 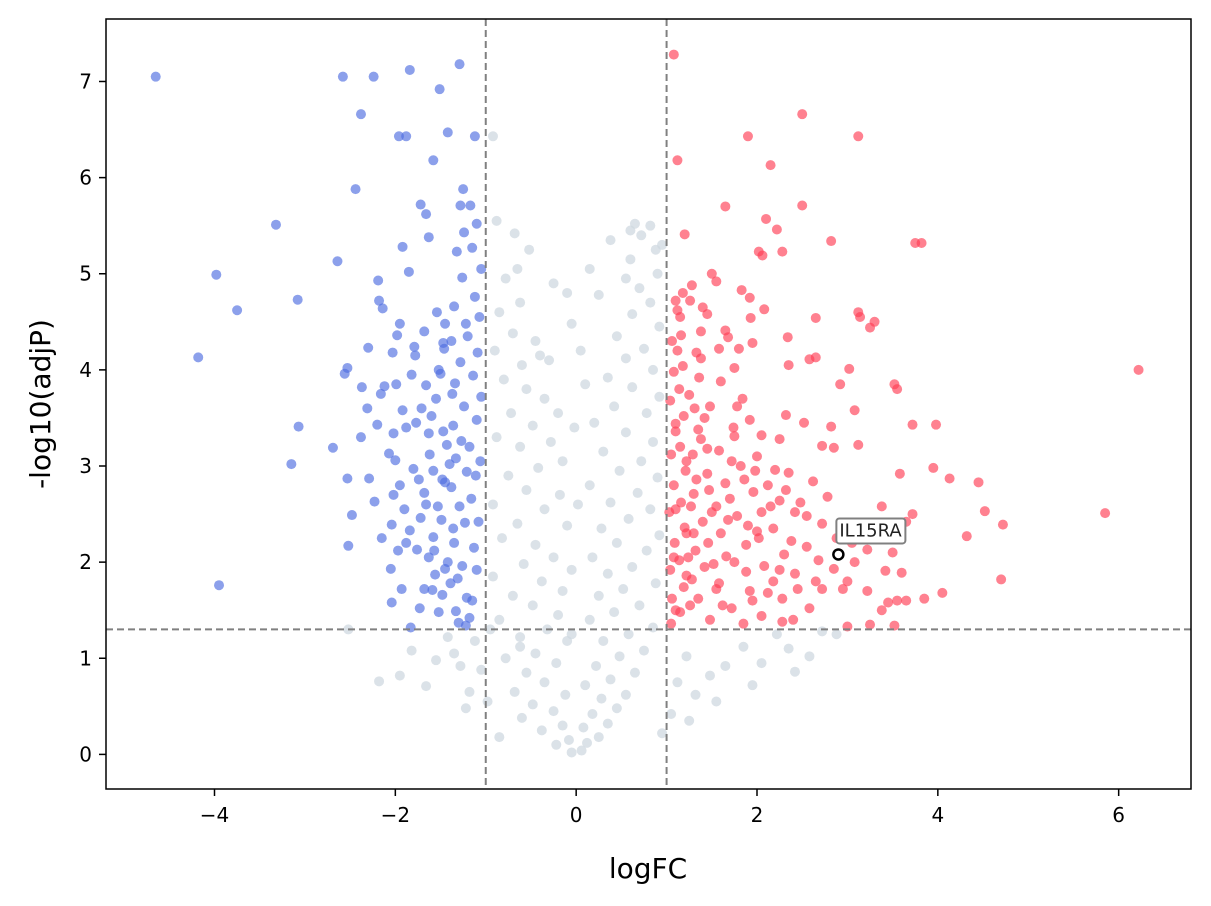 What do you see at coordinates (395, 815) in the screenshot?
I see `x-tick-label: −2` at bounding box center [395, 815].